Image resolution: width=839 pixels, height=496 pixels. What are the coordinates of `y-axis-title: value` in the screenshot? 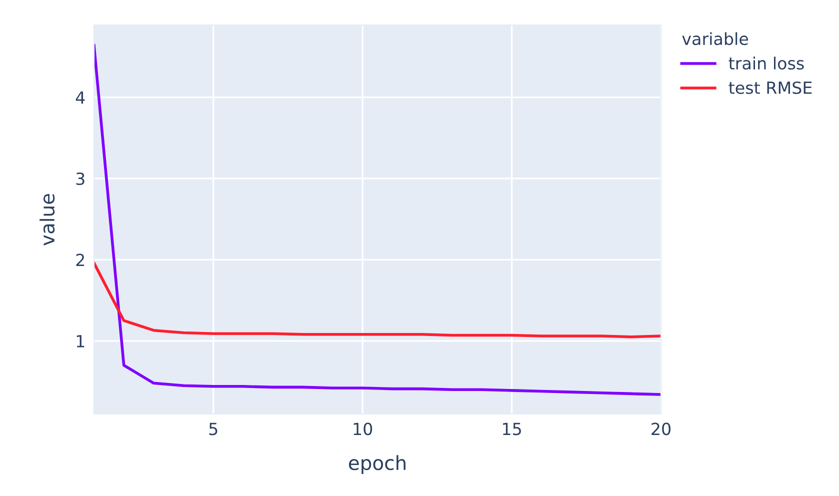 It's located at (47, 220).